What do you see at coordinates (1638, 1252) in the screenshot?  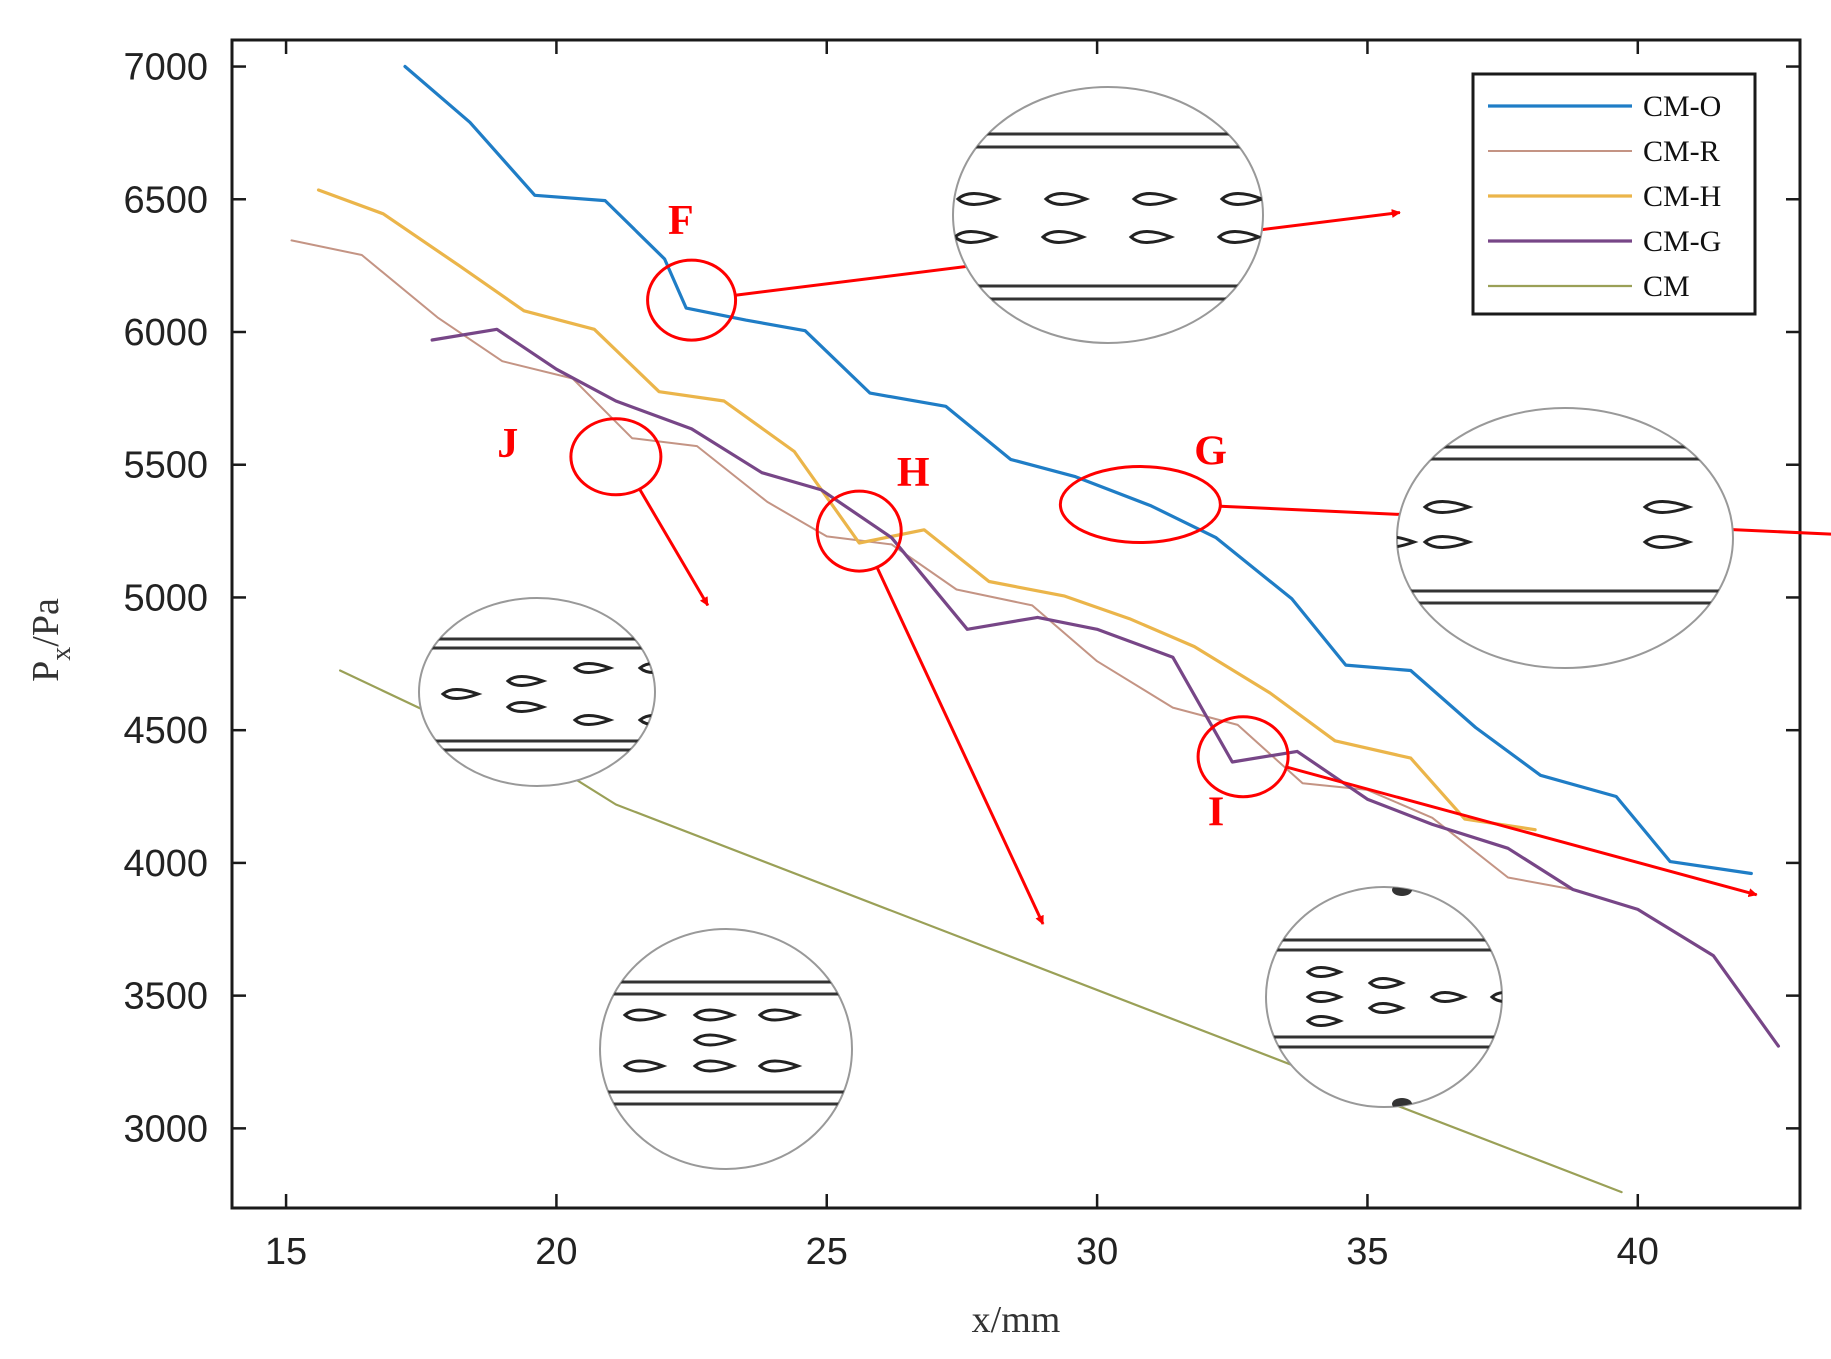 I see `x-tick-label: 40` at bounding box center [1638, 1252].